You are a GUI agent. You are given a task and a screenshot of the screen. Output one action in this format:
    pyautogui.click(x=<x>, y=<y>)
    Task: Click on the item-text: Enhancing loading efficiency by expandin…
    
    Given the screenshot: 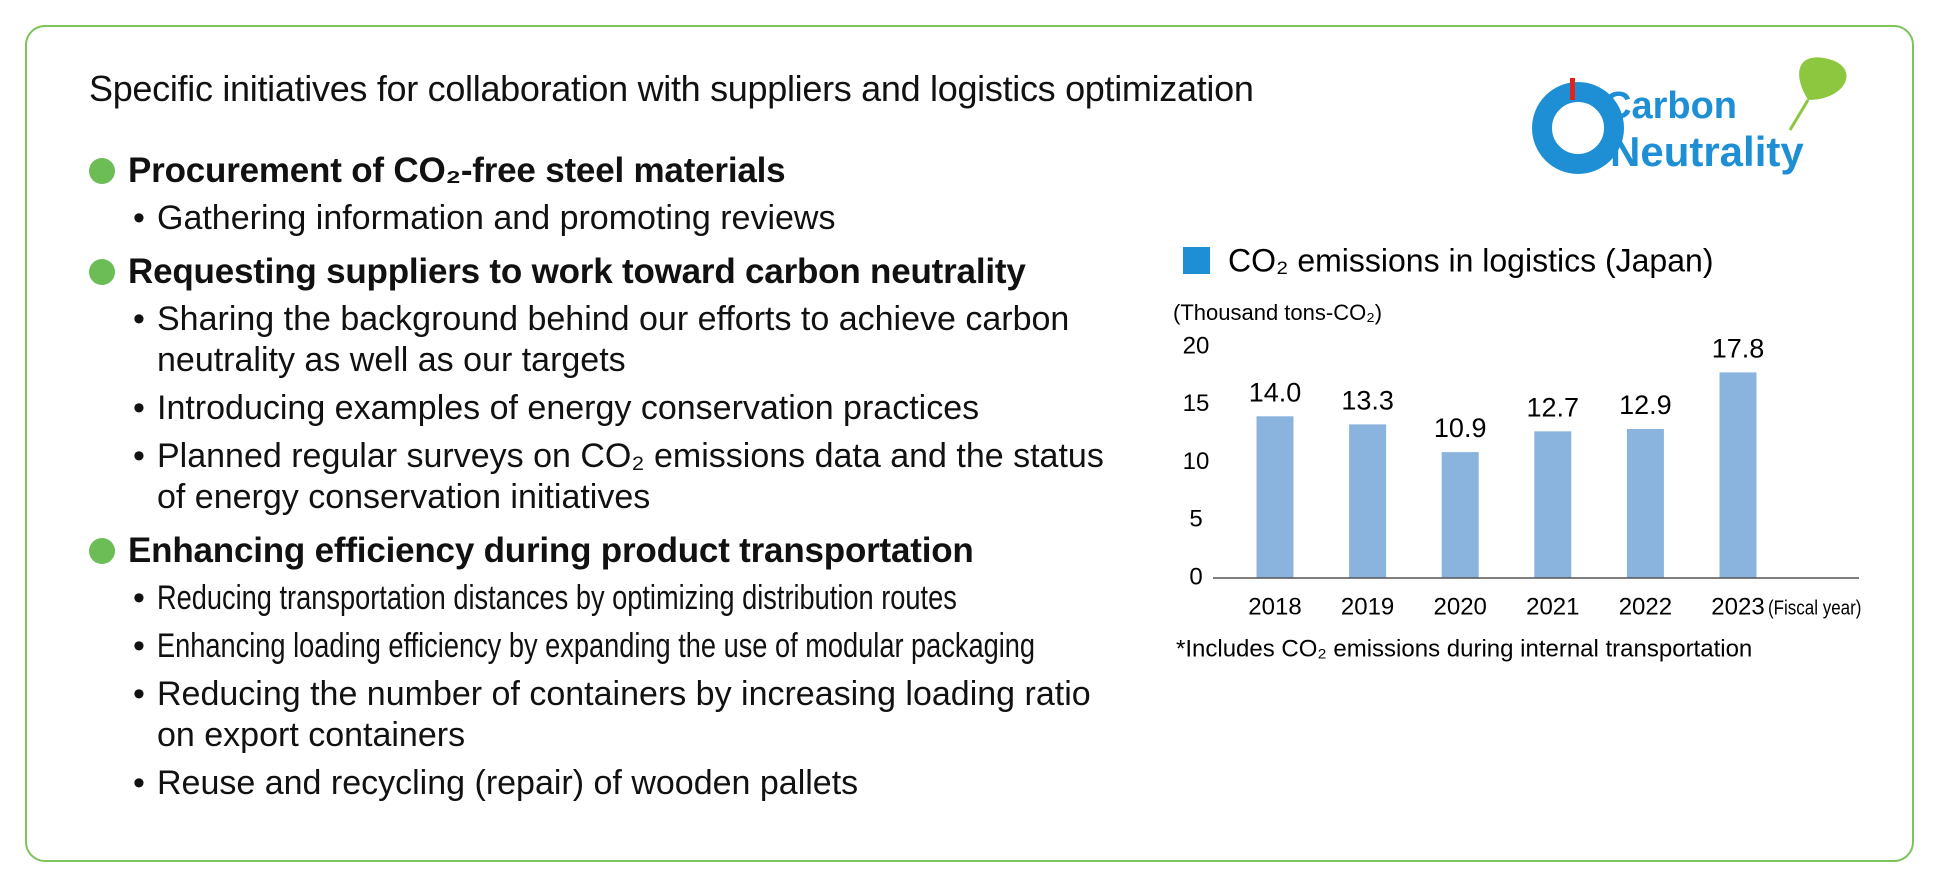 What is the action you would take?
    pyautogui.click(x=596, y=646)
    